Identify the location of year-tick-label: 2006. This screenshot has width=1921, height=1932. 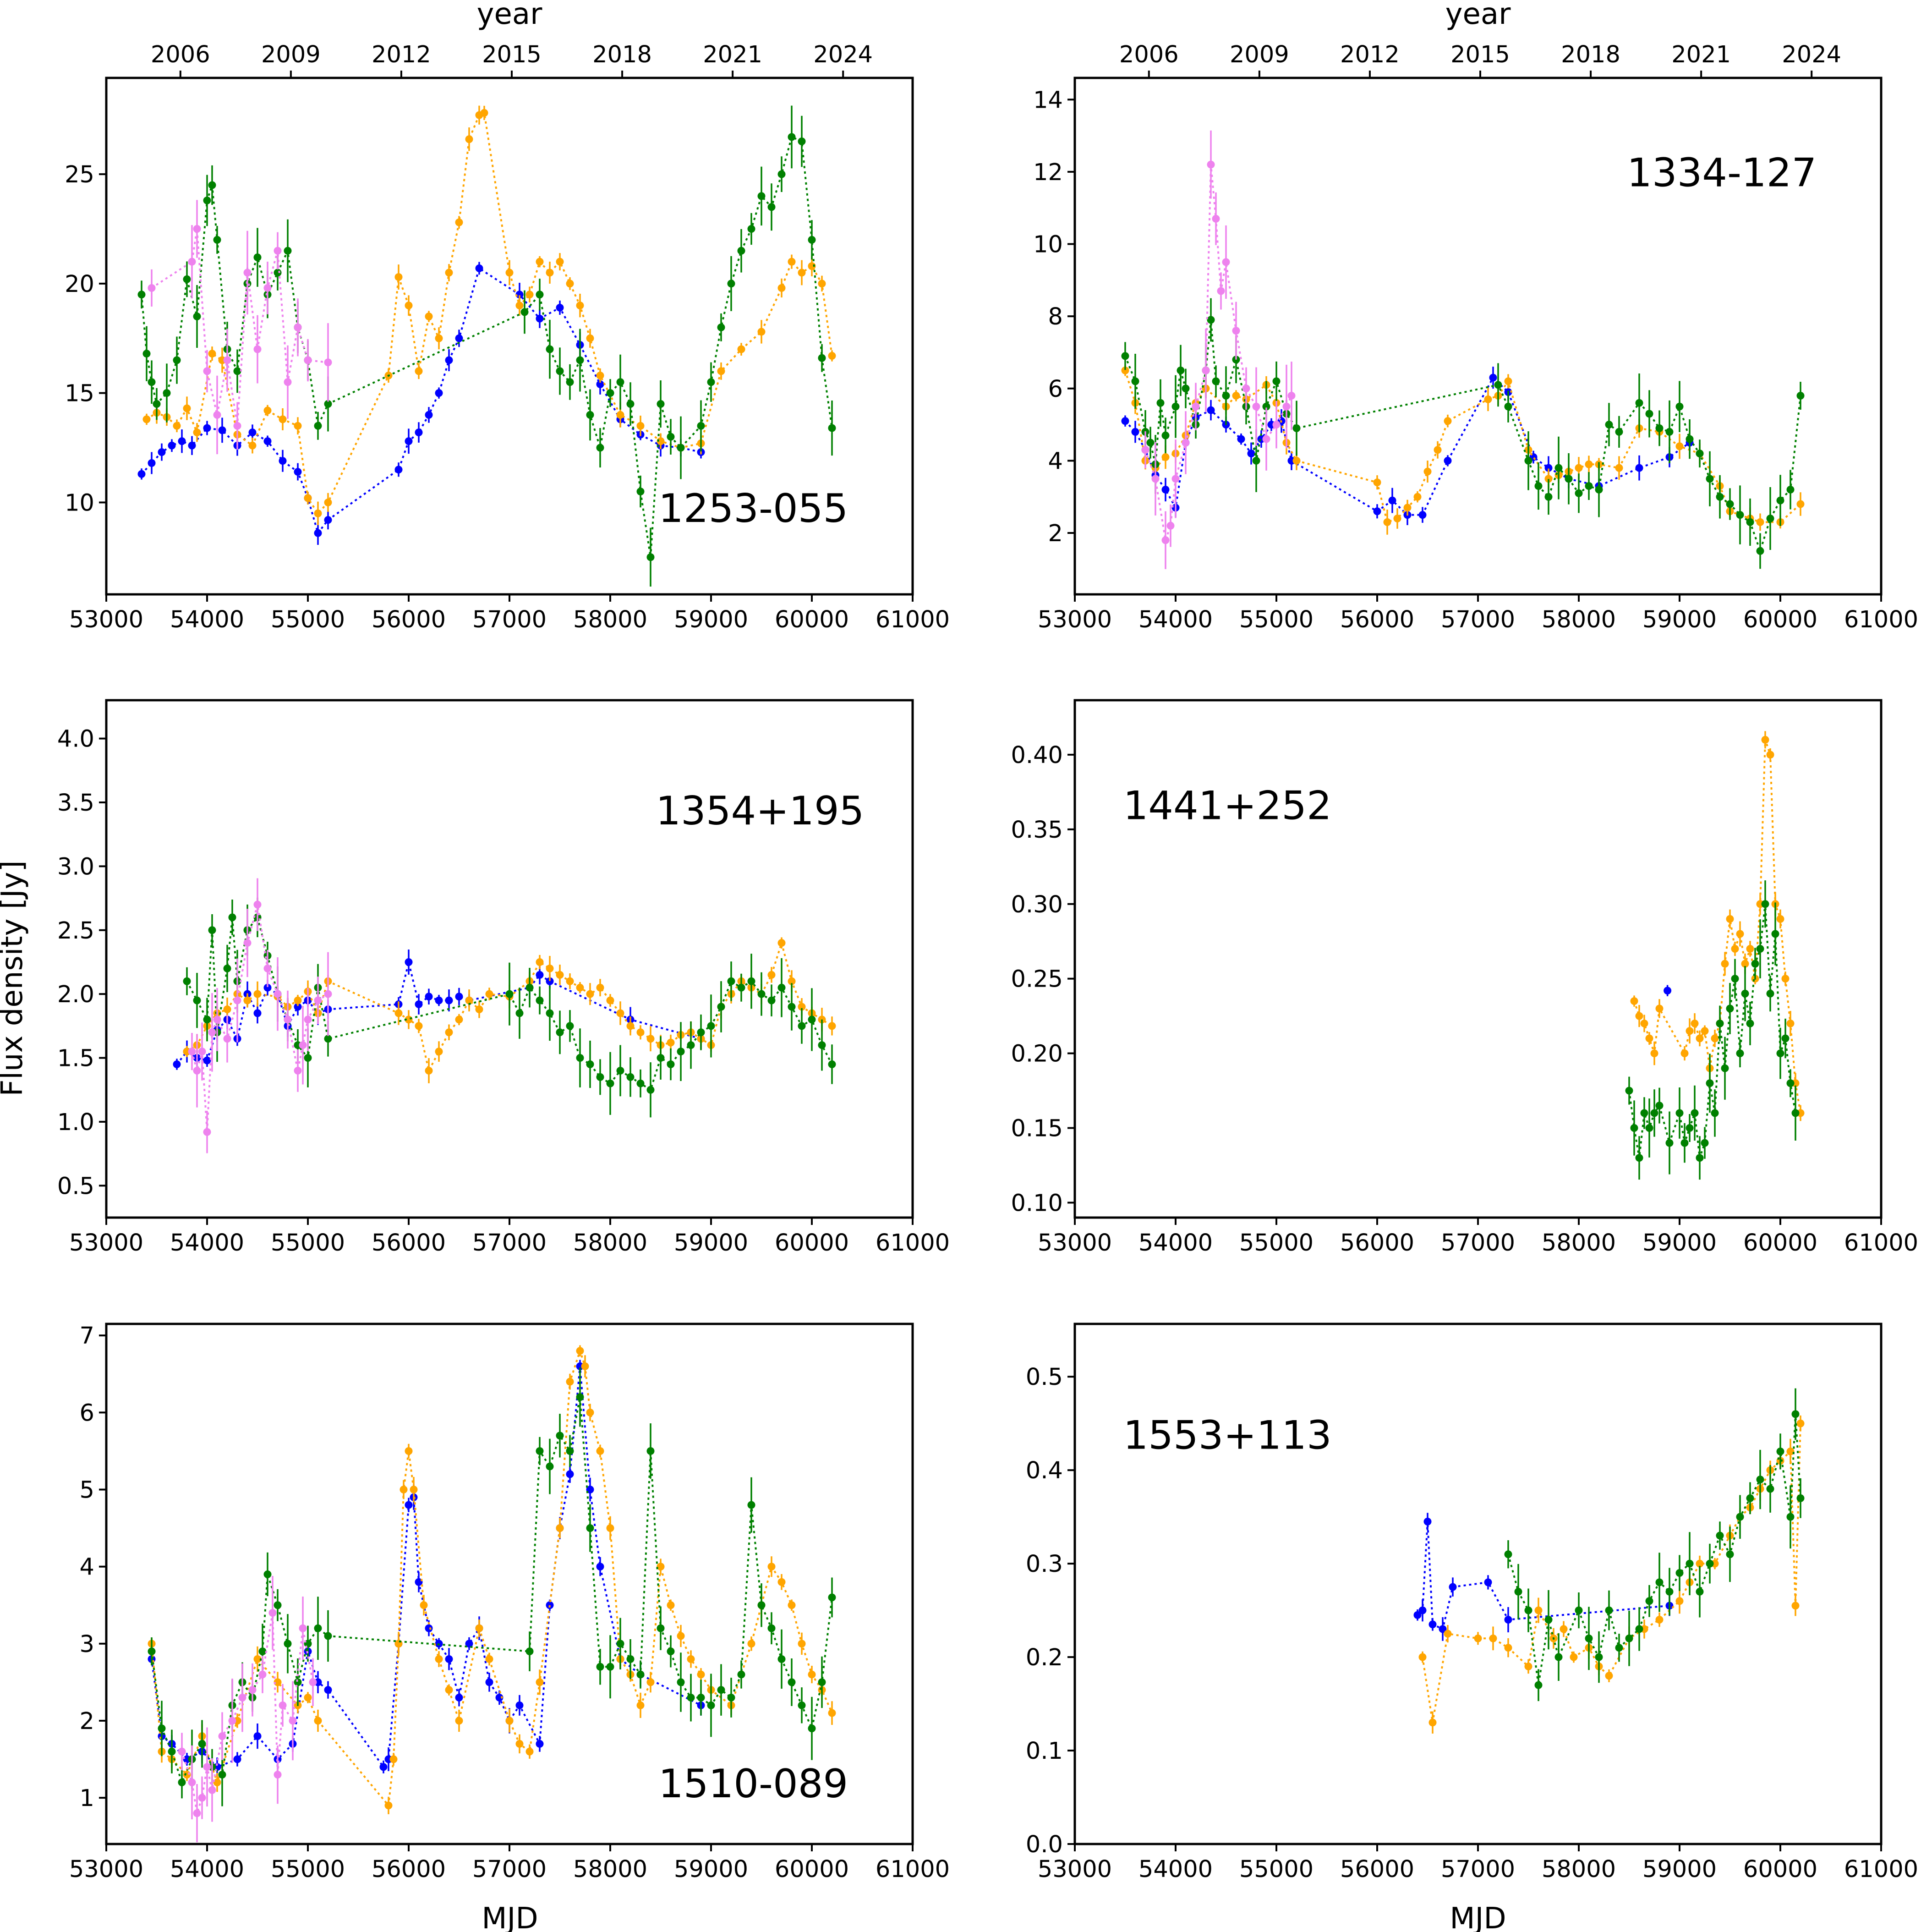
(1149, 54).